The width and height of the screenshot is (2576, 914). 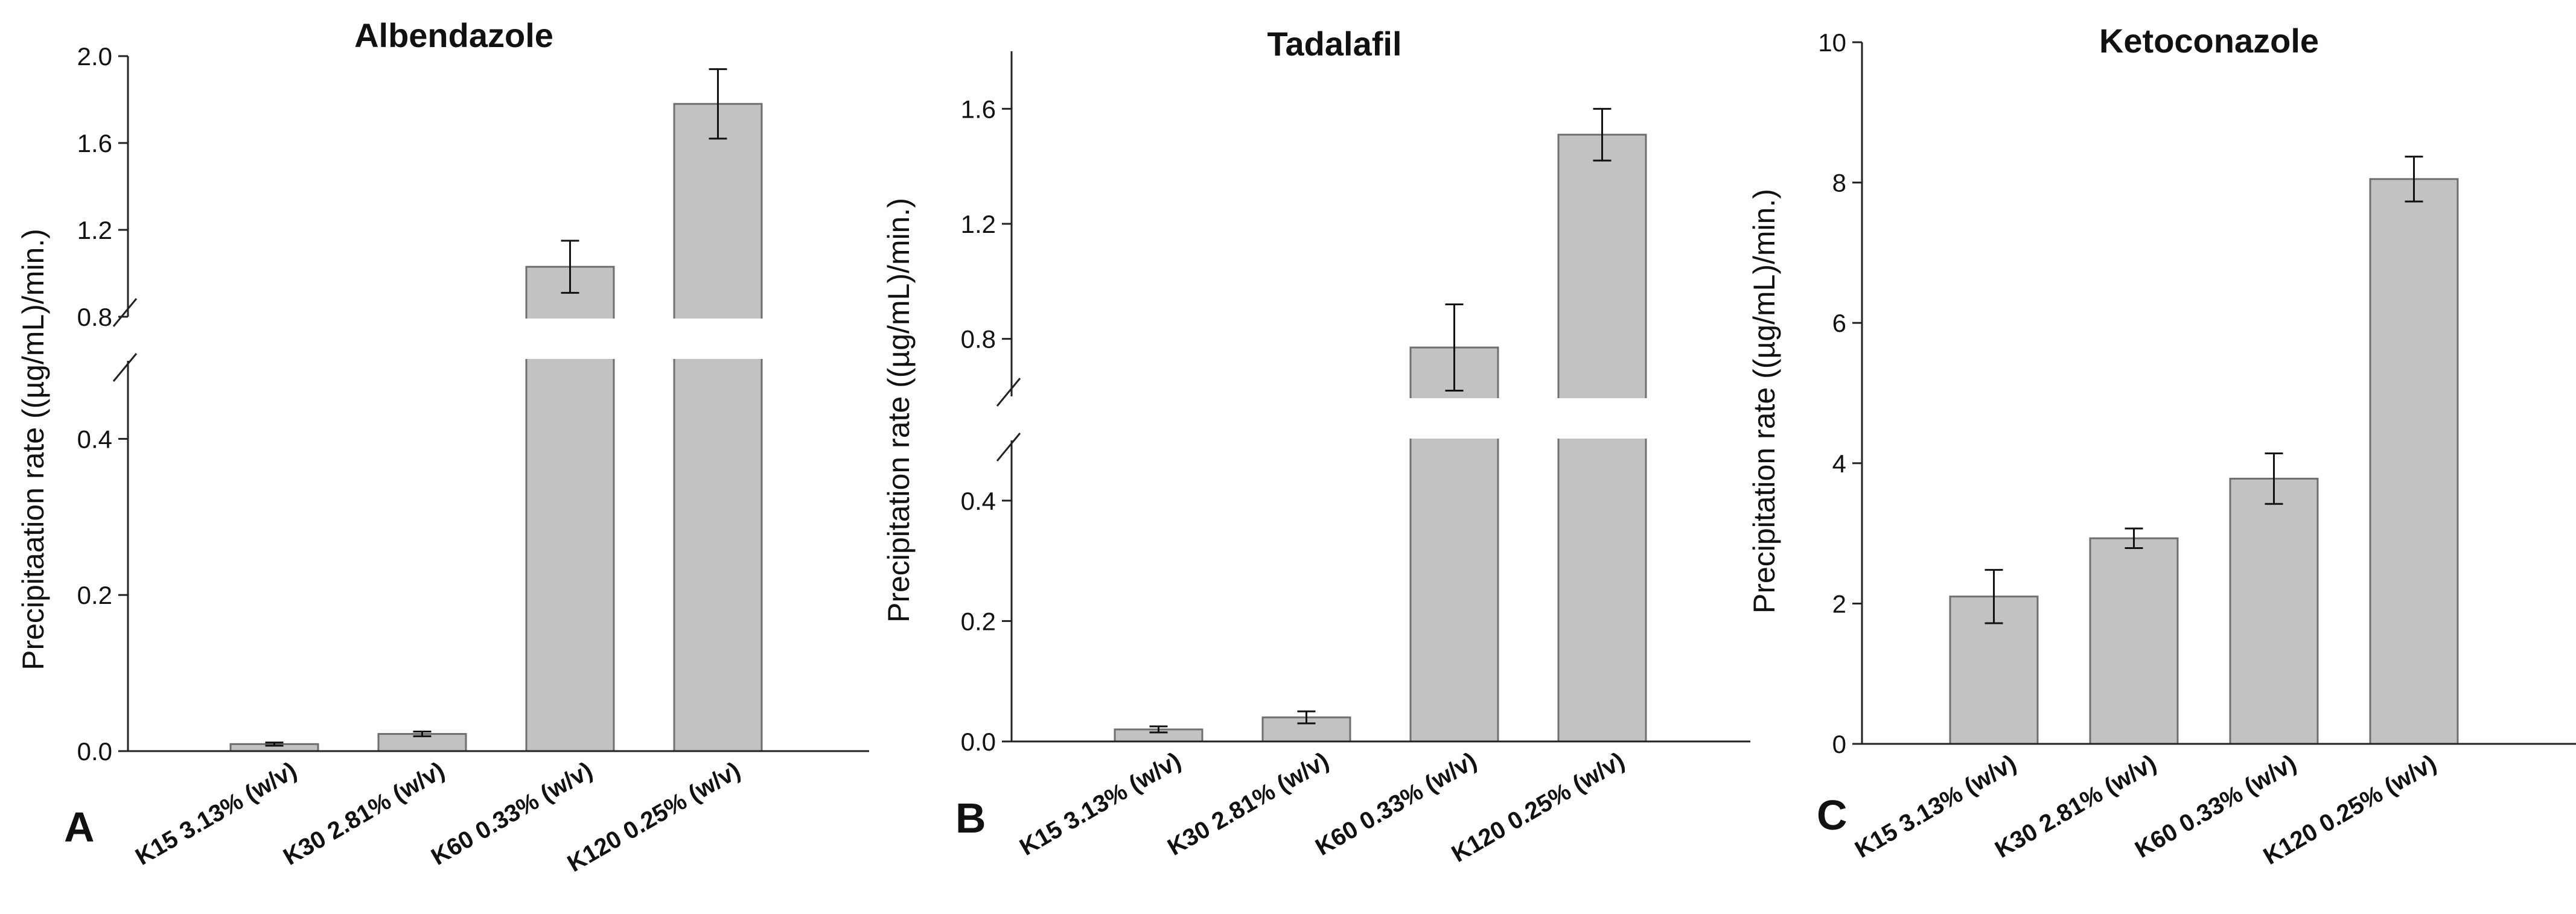 What do you see at coordinates (1832, 42) in the screenshot?
I see `y-tick-label: 10` at bounding box center [1832, 42].